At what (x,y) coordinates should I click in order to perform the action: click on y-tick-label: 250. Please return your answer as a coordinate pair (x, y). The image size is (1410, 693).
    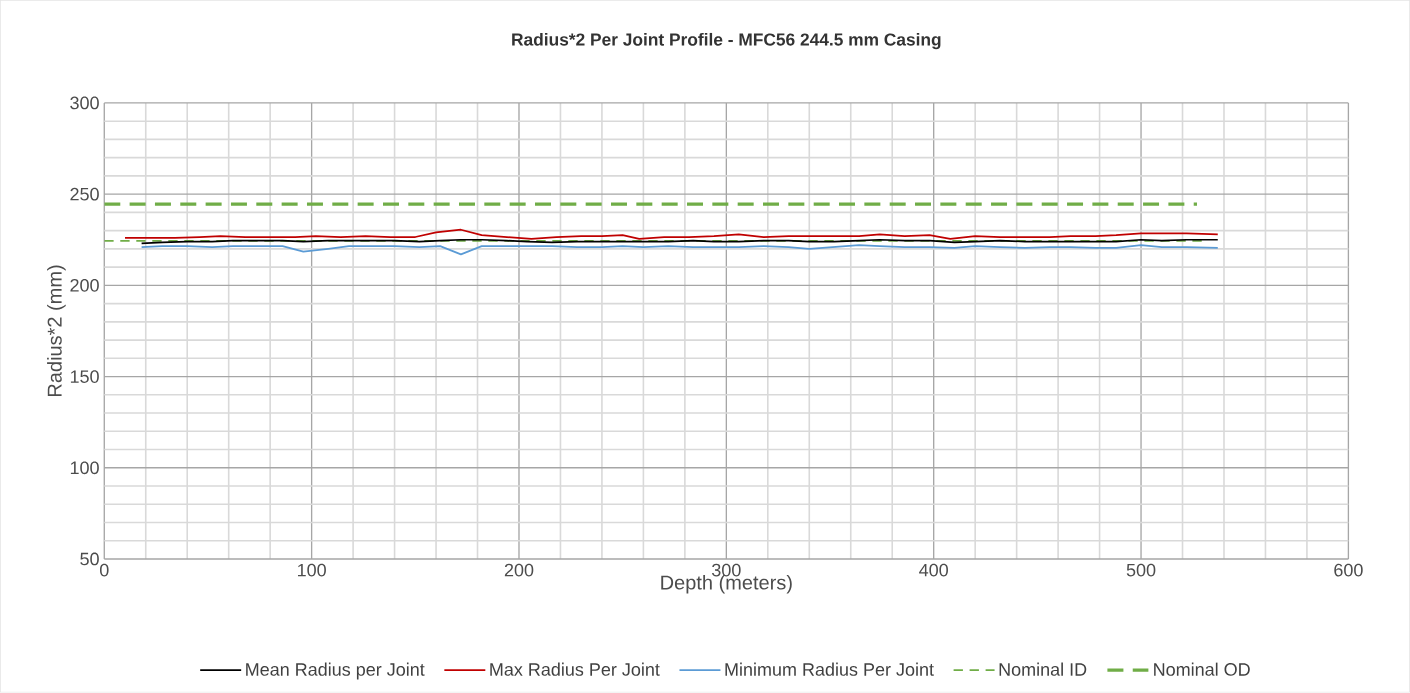
    Looking at the image, I should click on (84, 194).